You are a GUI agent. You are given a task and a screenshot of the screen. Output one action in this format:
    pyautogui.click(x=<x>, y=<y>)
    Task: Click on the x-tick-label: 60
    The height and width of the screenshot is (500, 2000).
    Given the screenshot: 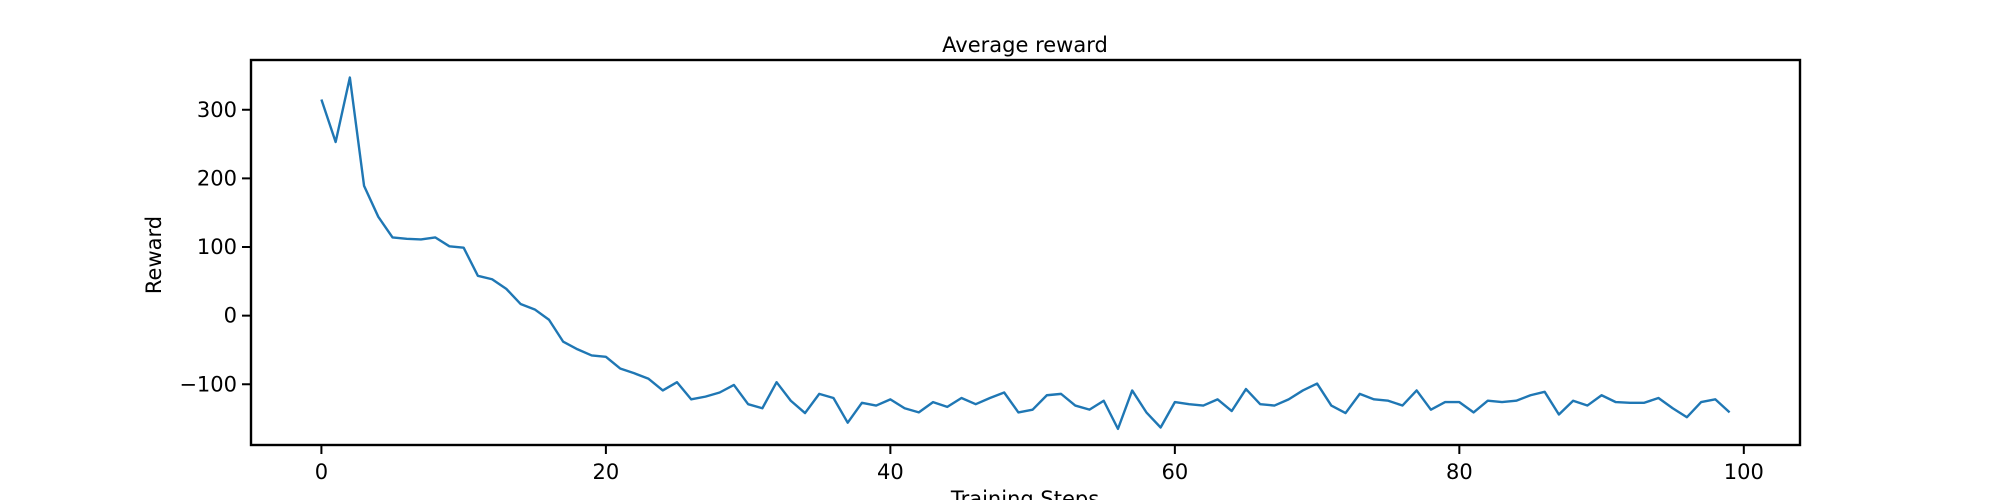 What is the action you would take?
    pyautogui.click(x=1174, y=472)
    